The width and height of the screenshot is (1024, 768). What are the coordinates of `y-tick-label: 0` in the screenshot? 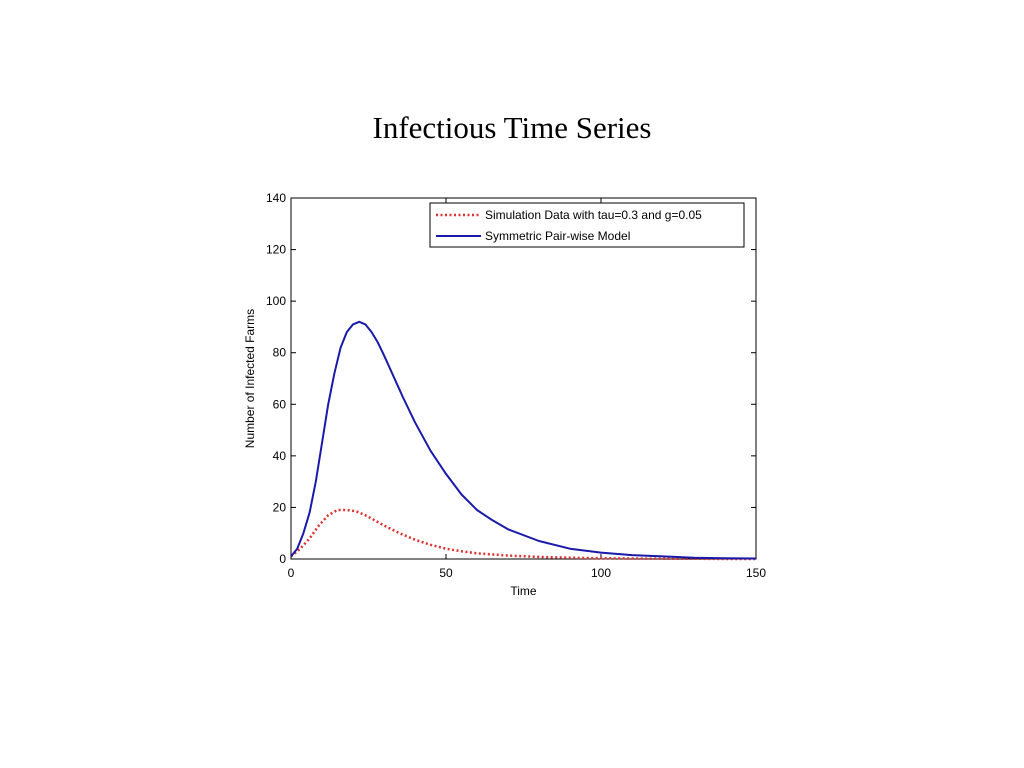 It's located at (282, 559).